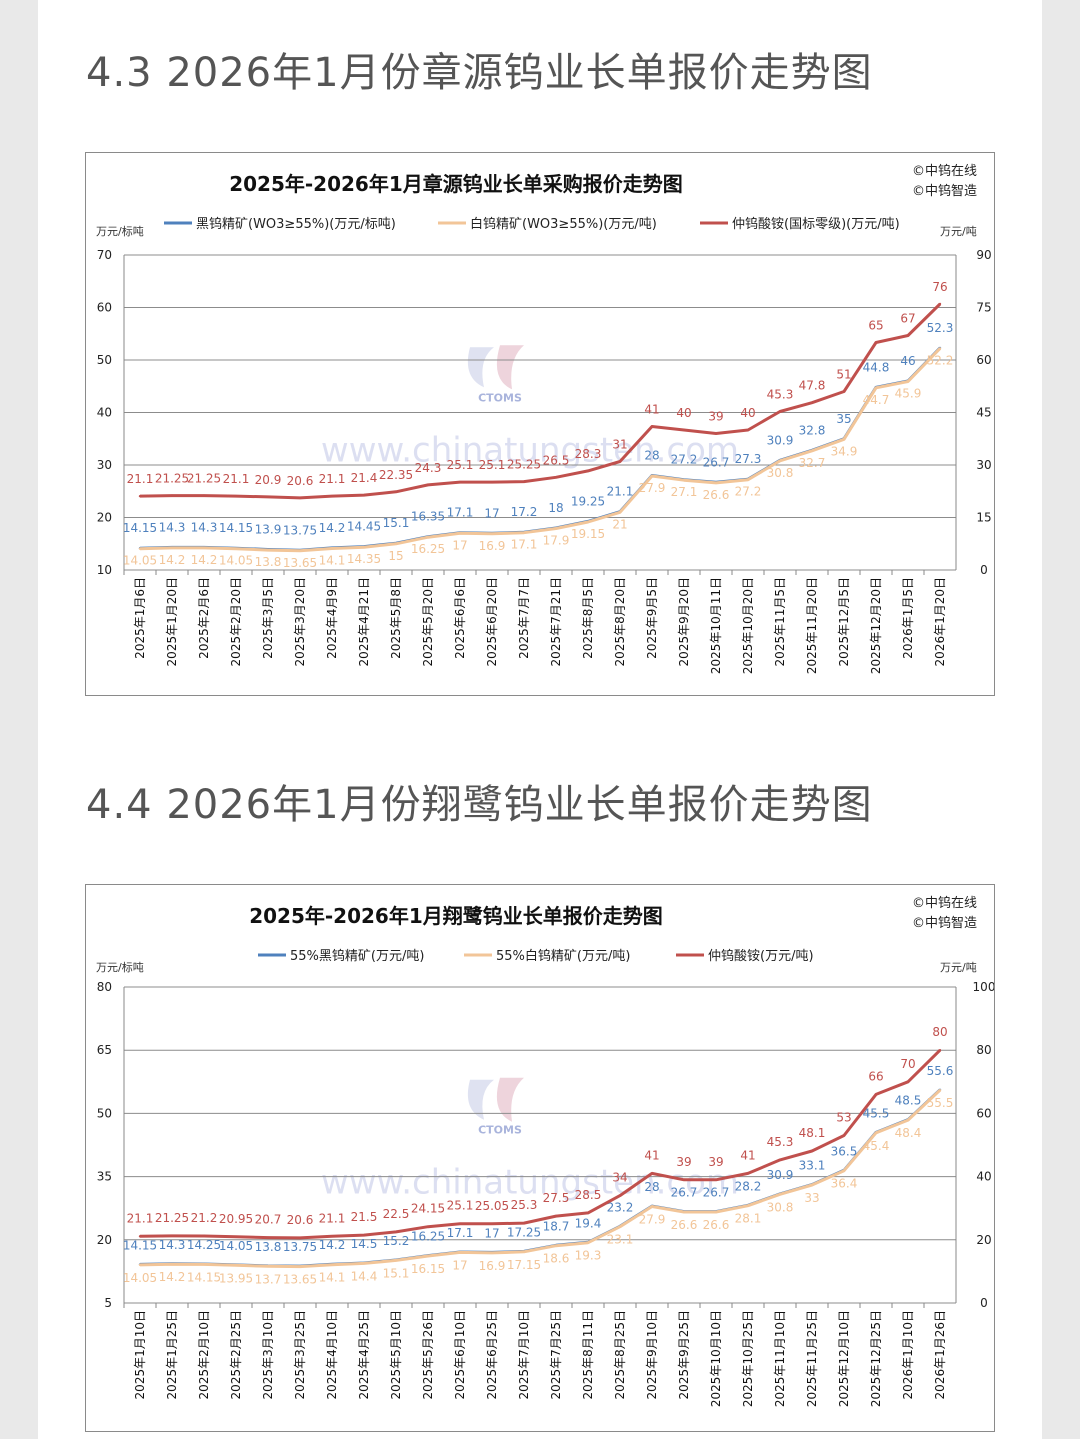 The image size is (1080, 1439). I want to click on data-label: 30.8, so click(780, 473).